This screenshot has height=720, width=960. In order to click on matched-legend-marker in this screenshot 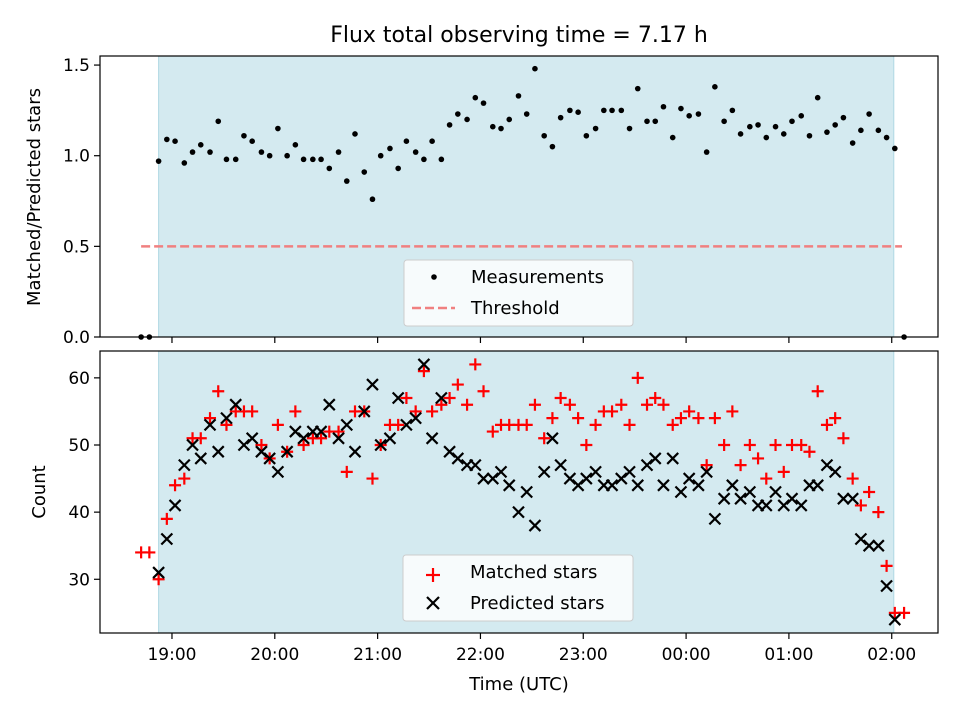, I will do `click(433, 575)`.